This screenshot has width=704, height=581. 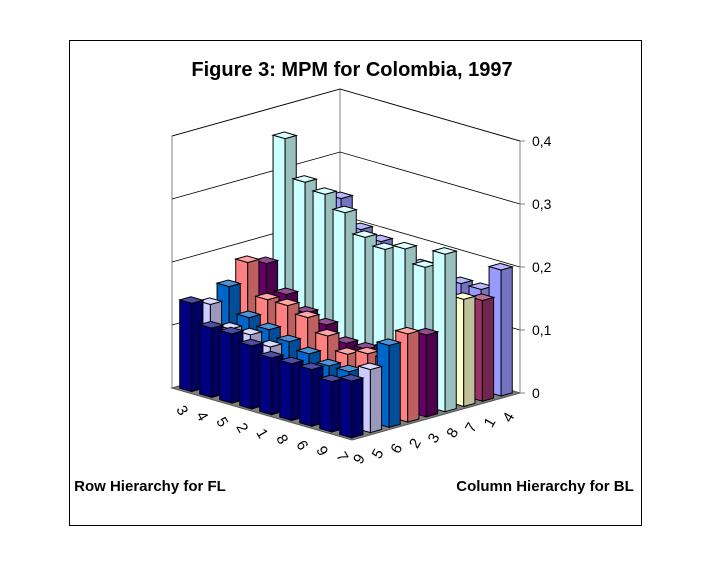 I want to click on value-tick-label: 0,4, so click(x=542, y=141).